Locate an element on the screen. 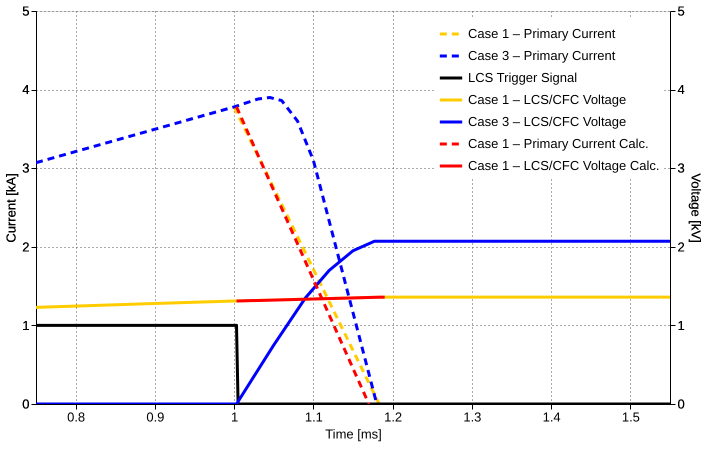 The width and height of the screenshot is (724, 450). y-axis-title: Current [kA] is located at coordinates (10, 208).